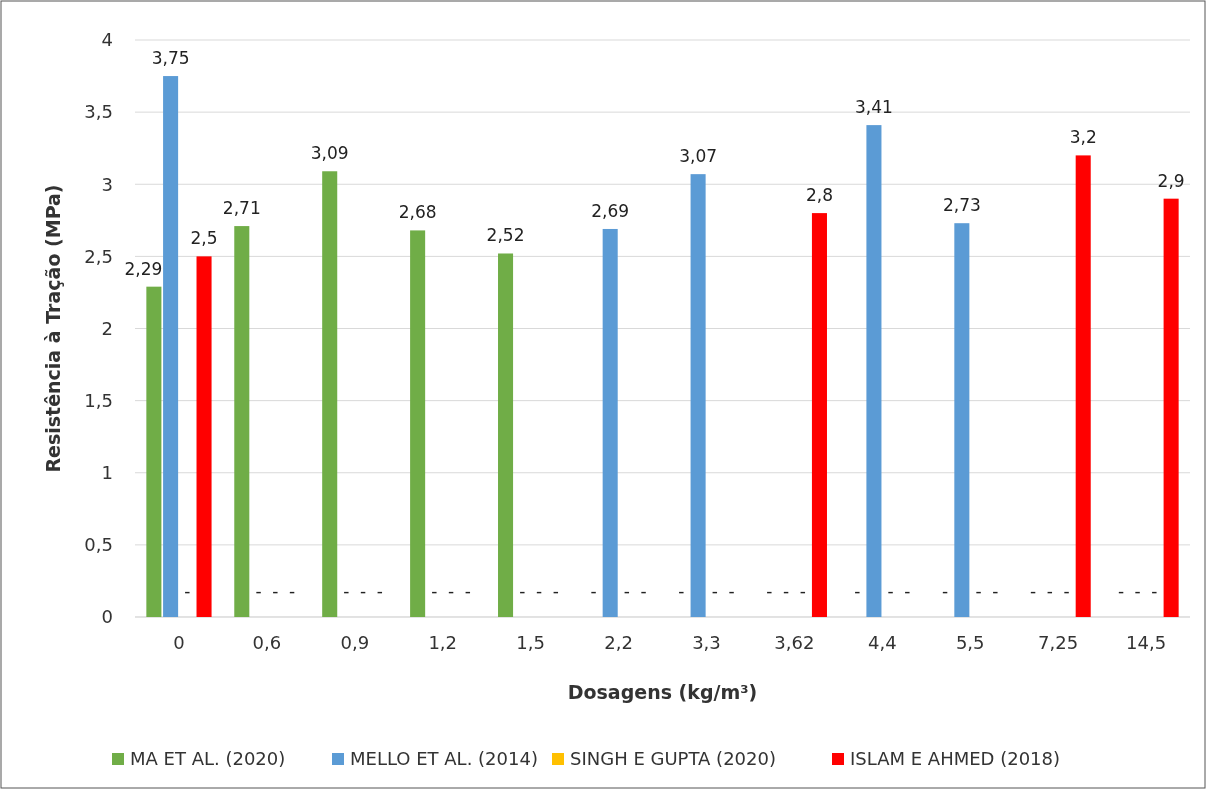 The width and height of the screenshot is (1206, 789). I want to click on x-tick-label: 14,5, so click(1146, 642).